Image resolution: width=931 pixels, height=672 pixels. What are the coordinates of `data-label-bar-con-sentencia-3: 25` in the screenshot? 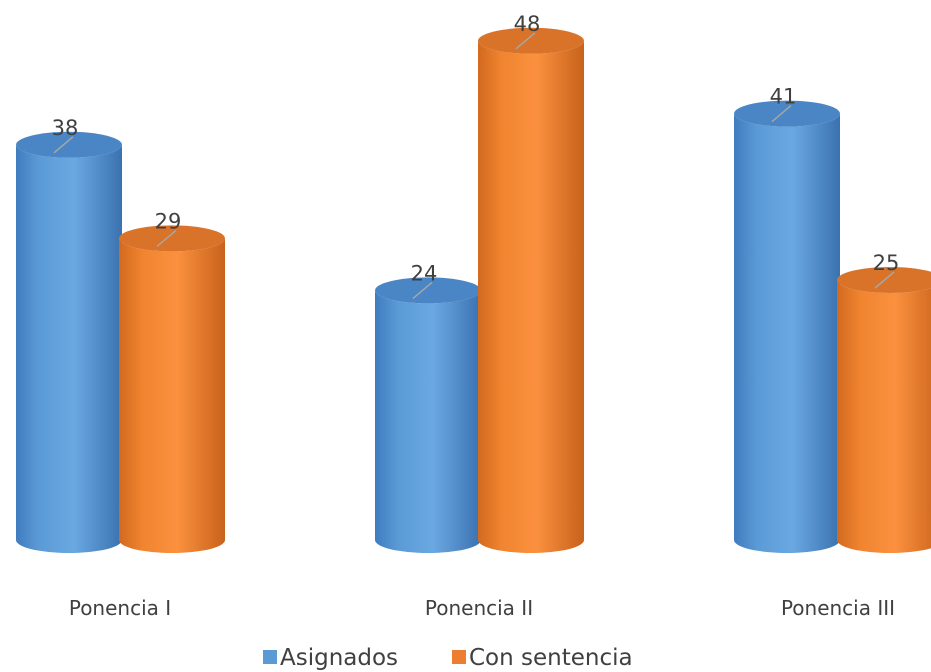 It's located at (886, 263).